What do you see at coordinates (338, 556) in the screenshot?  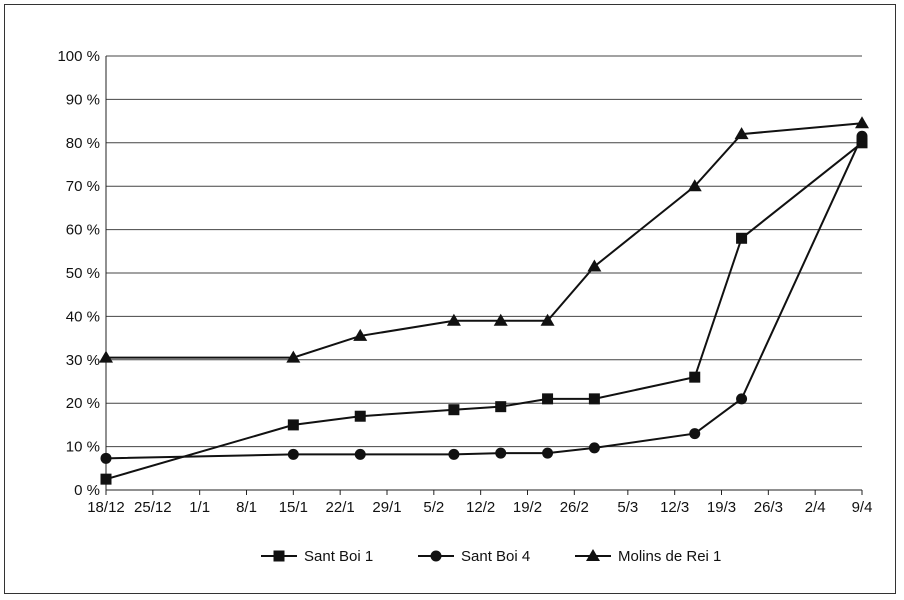 I see `legend-label: Sant Boi 1` at bounding box center [338, 556].